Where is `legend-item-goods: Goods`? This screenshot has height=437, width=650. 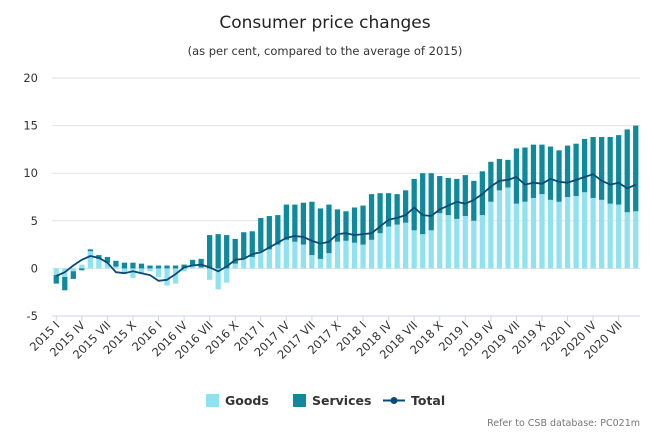
legend-item-goods: Goods is located at coordinates (237, 400).